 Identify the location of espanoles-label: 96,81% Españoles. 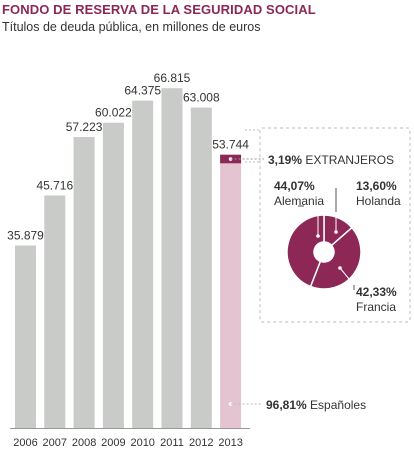
(316, 405).